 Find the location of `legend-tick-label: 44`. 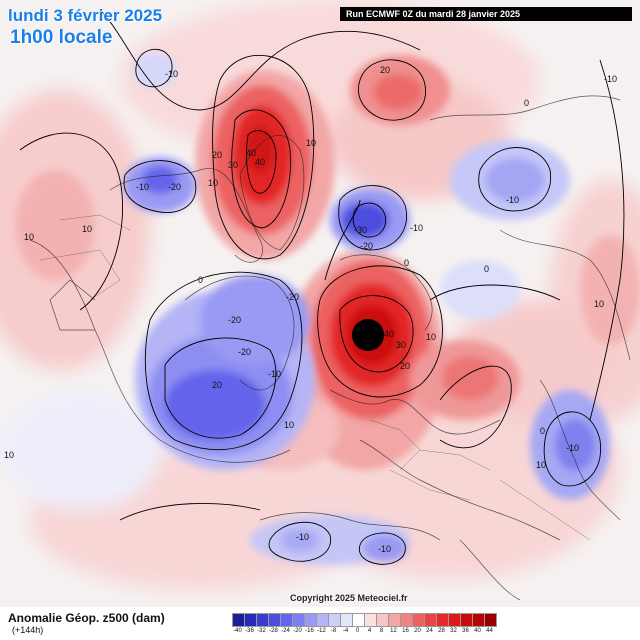

legend-tick-label: 44 is located at coordinates (489, 631).